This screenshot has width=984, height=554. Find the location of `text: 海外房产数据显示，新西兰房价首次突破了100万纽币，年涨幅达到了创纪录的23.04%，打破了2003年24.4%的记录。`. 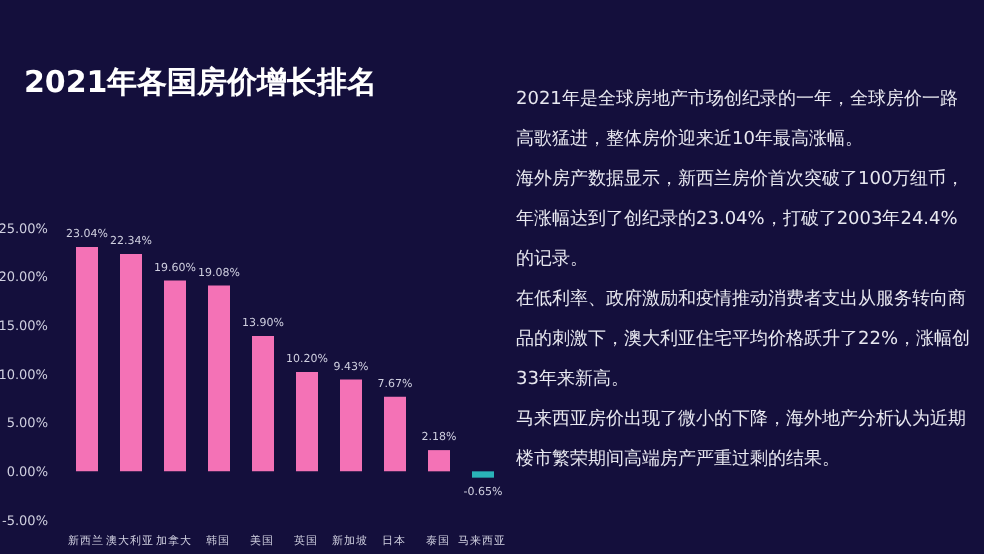

text: 海外房产数据显示，新西兰房价首次突破了100万纽币，年涨幅达到了创纪录的23.04%，打破了2003年24.4%的记录。 is located at coordinates (741, 220).